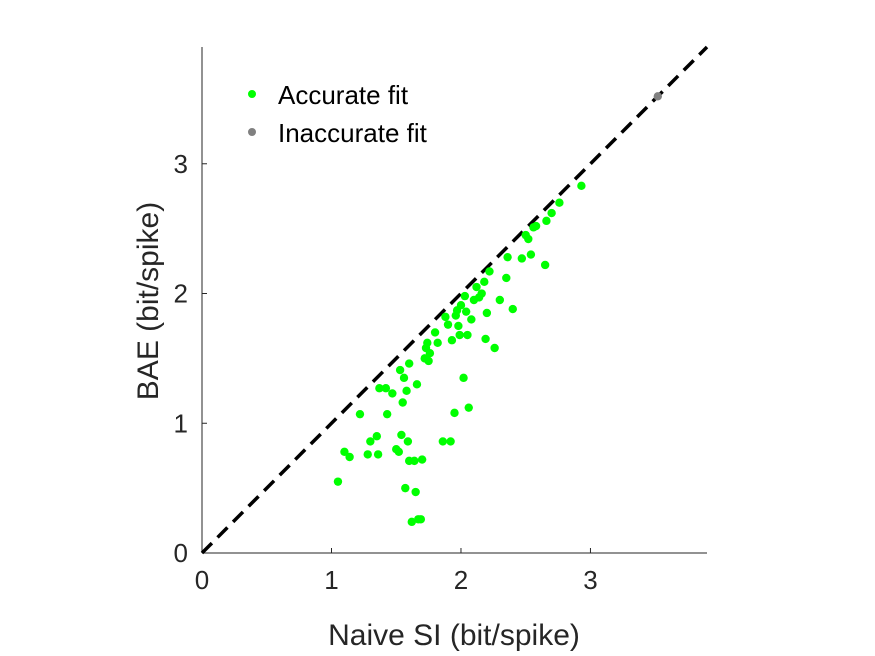 The height and width of the screenshot is (656, 875). Describe the element at coordinates (343, 95) in the screenshot. I see `legend-label-accurate-fit: Accurate fit` at that location.